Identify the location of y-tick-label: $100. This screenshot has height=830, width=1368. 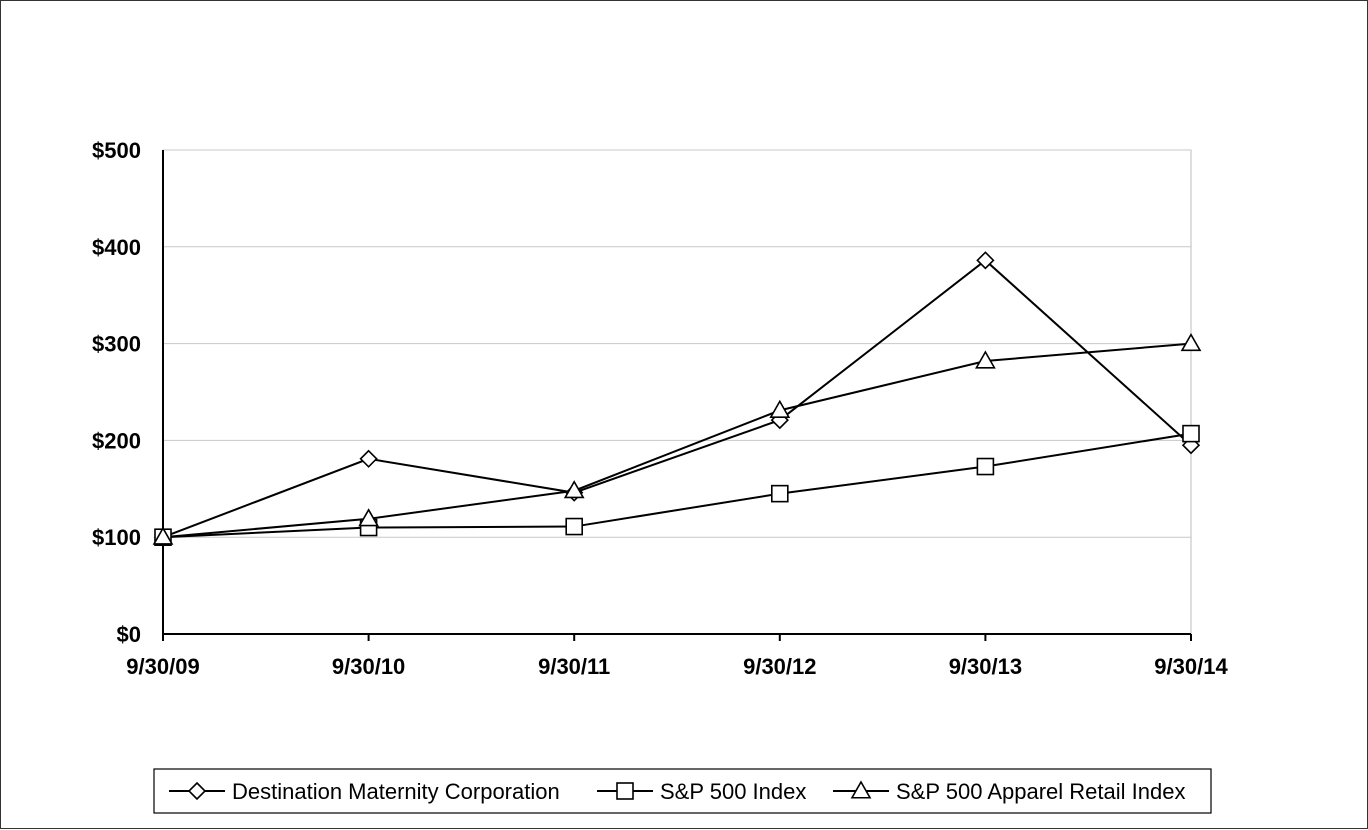
(116, 537).